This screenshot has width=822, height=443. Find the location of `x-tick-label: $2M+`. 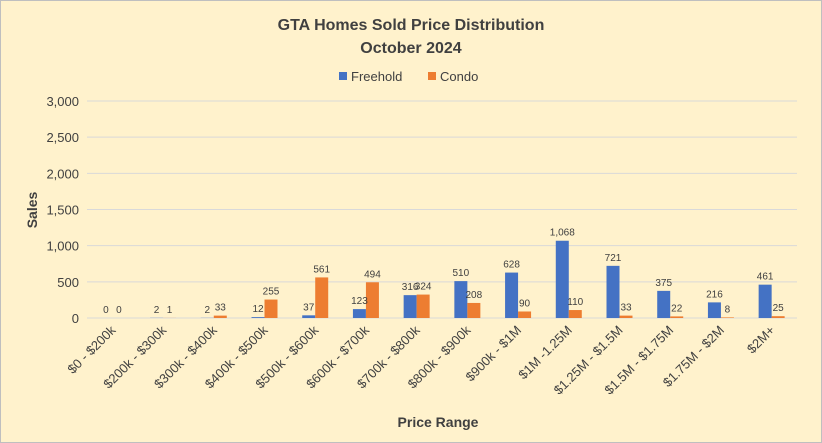

x-tick-label: $2M+ is located at coordinates (761, 340).